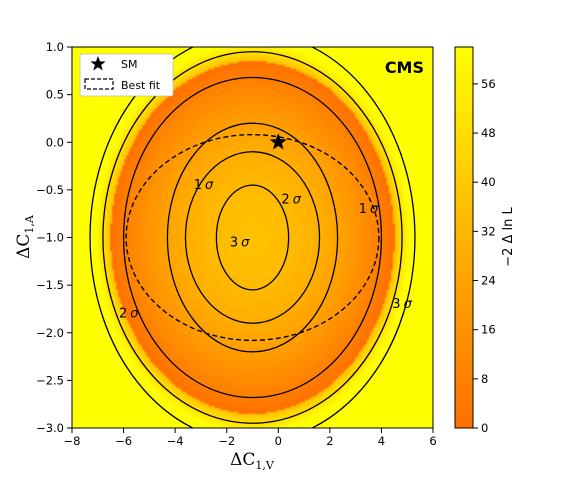 The width and height of the screenshot is (581, 481). I want to click on x-tick-label: −2, so click(226, 441).